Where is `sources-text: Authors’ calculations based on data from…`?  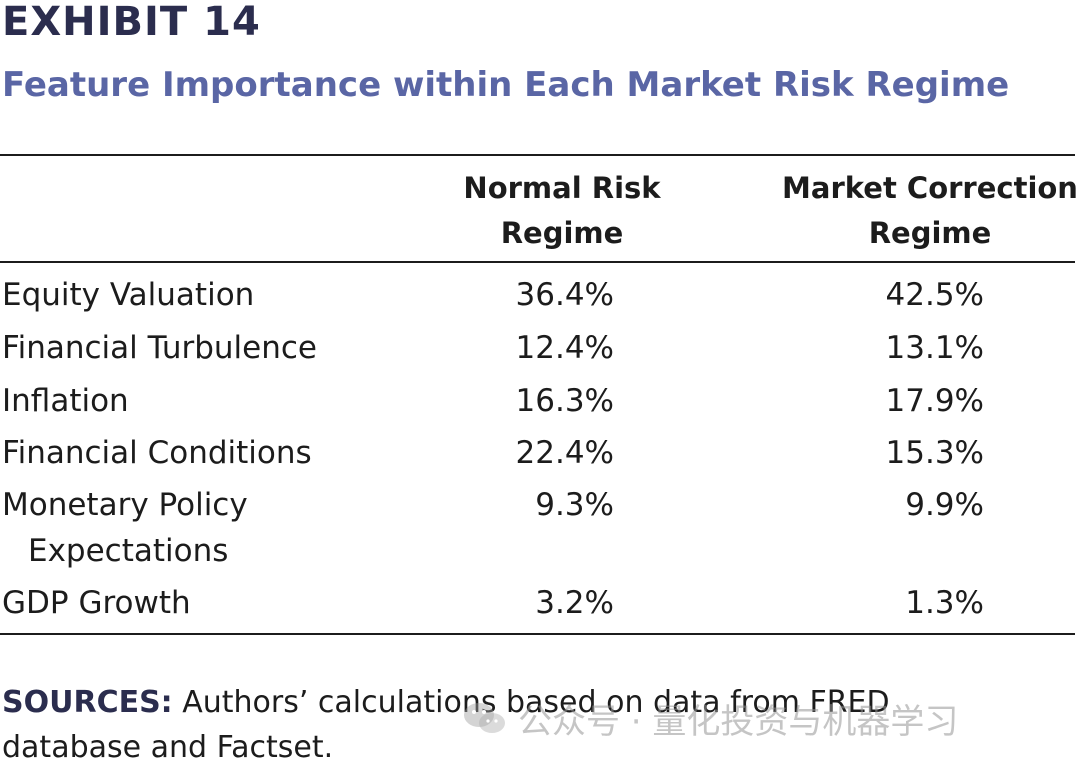 sources-text: Authors’ calculations based on data from… is located at coordinates (446, 725).